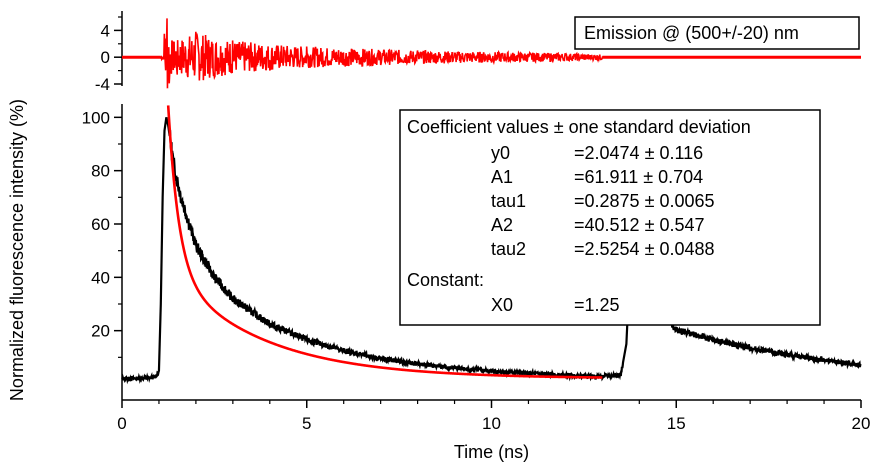  I want to click on residuals-series, so click(491, 53).